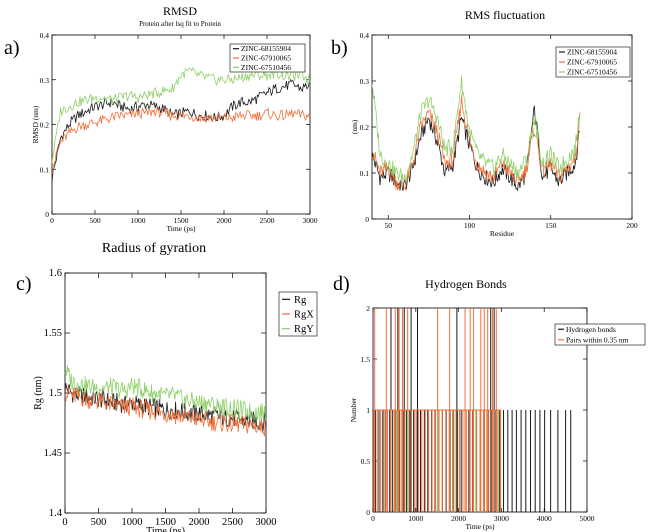 The image size is (656, 532). Describe the element at coordinates (154, 248) in the screenshot. I see `chart-c-title: Radius of gyration` at that location.